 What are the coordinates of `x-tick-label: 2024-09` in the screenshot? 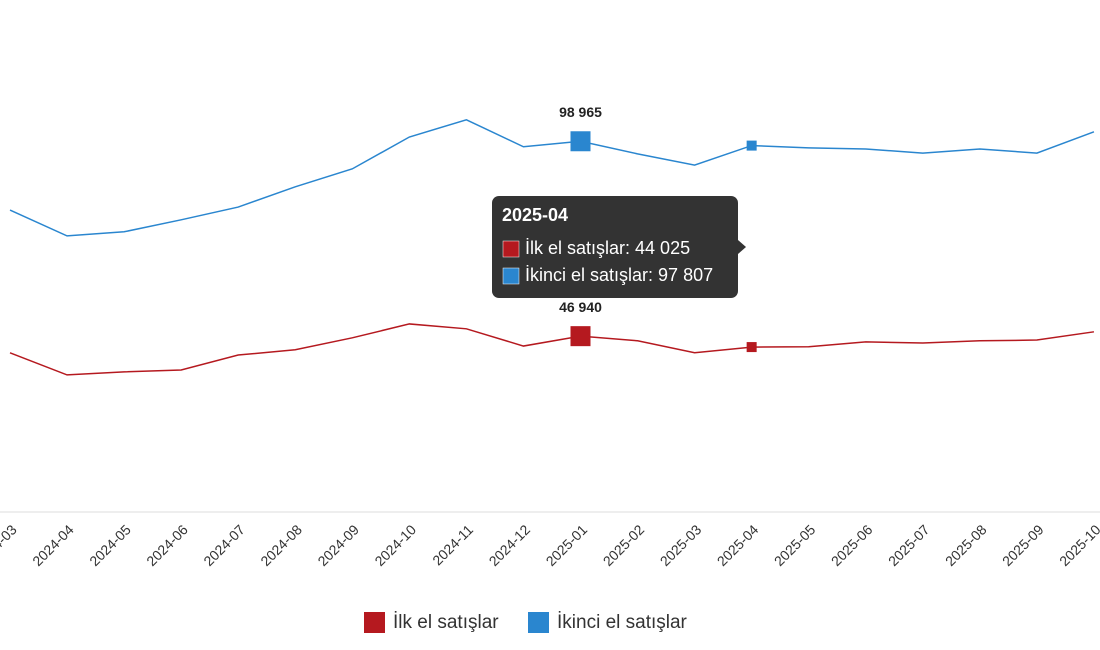 It's located at (338, 545).